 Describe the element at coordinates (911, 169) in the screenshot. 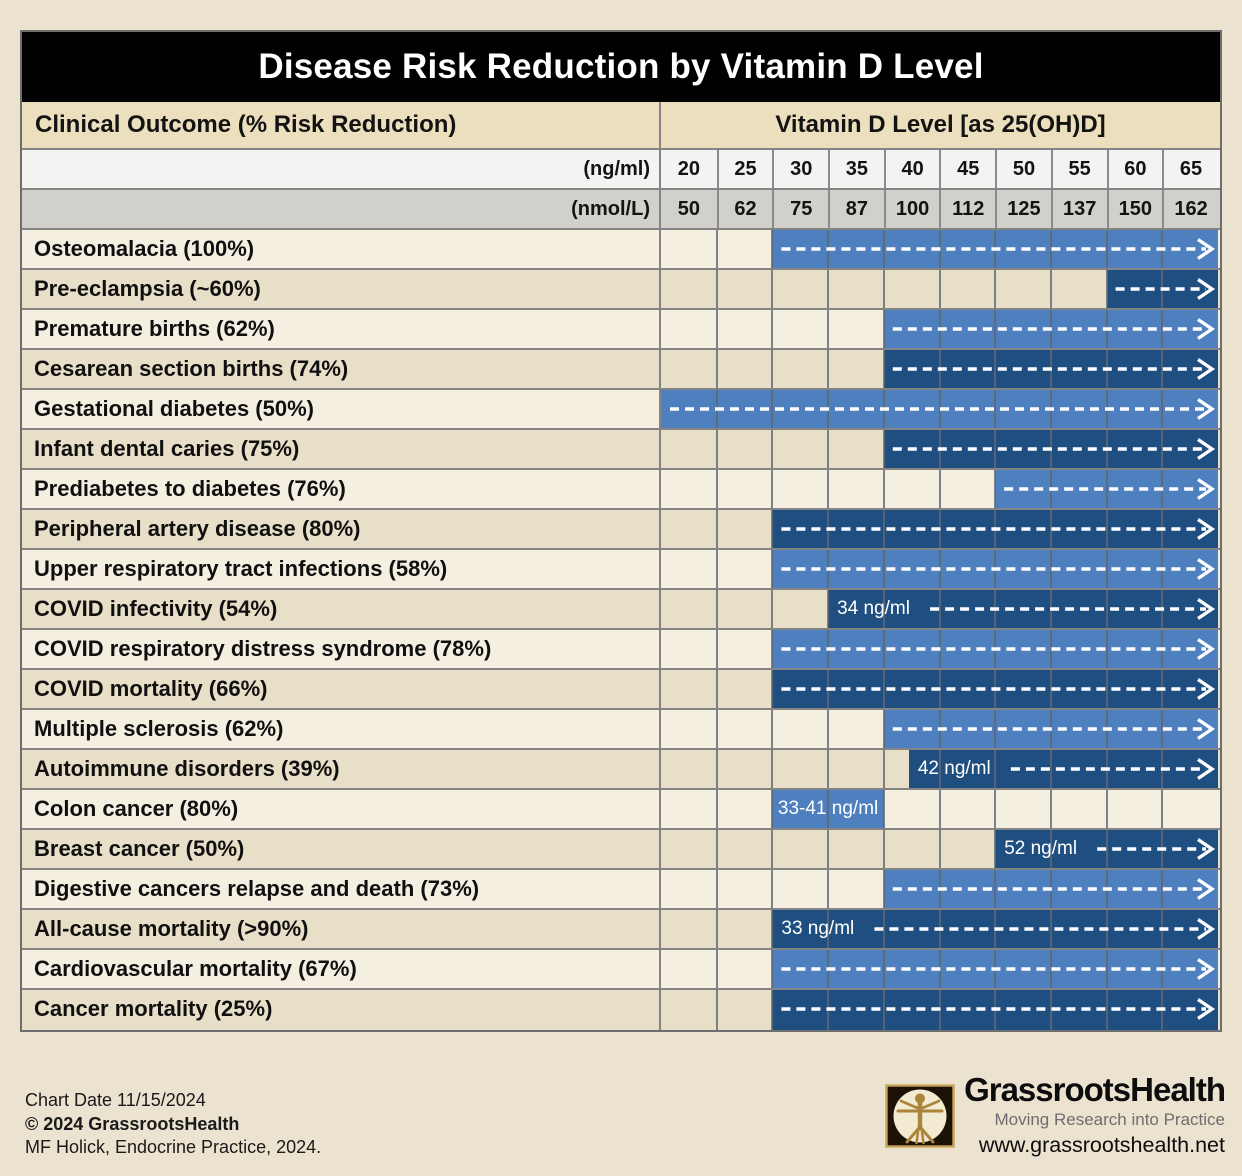

I see `ngml-value: 40` at that location.